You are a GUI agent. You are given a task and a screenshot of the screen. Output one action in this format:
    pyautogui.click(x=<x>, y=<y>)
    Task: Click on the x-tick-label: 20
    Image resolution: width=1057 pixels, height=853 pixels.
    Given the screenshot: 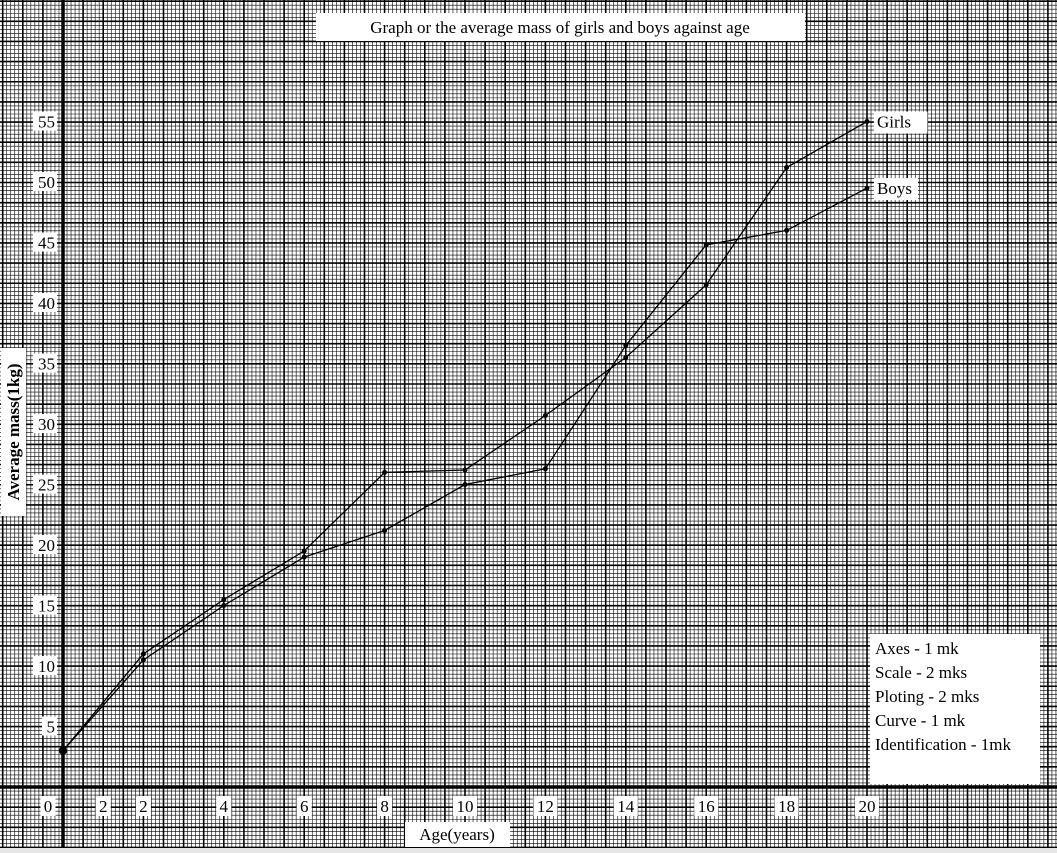 What is the action you would take?
    pyautogui.click(x=867, y=806)
    